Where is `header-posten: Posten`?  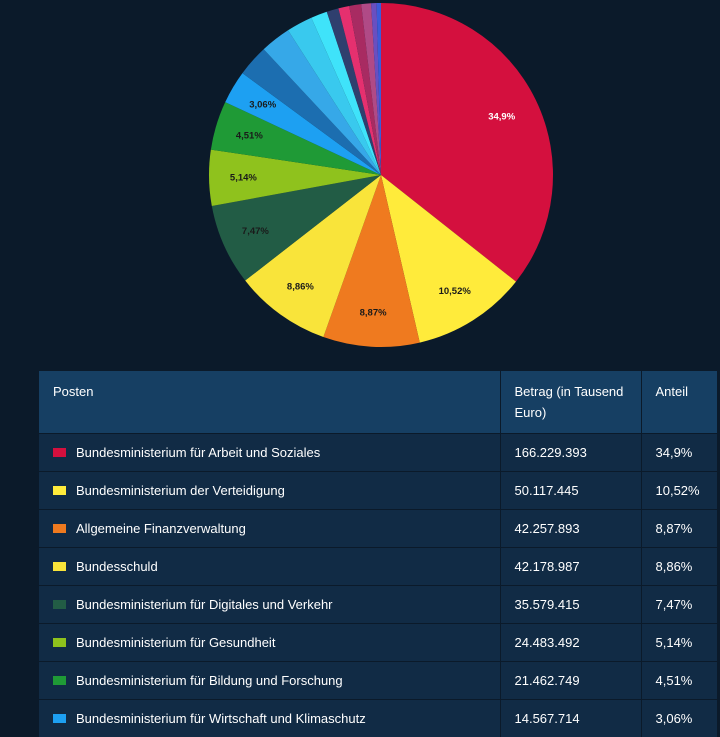
header-posten: Posten is located at coordinates (269, 402).